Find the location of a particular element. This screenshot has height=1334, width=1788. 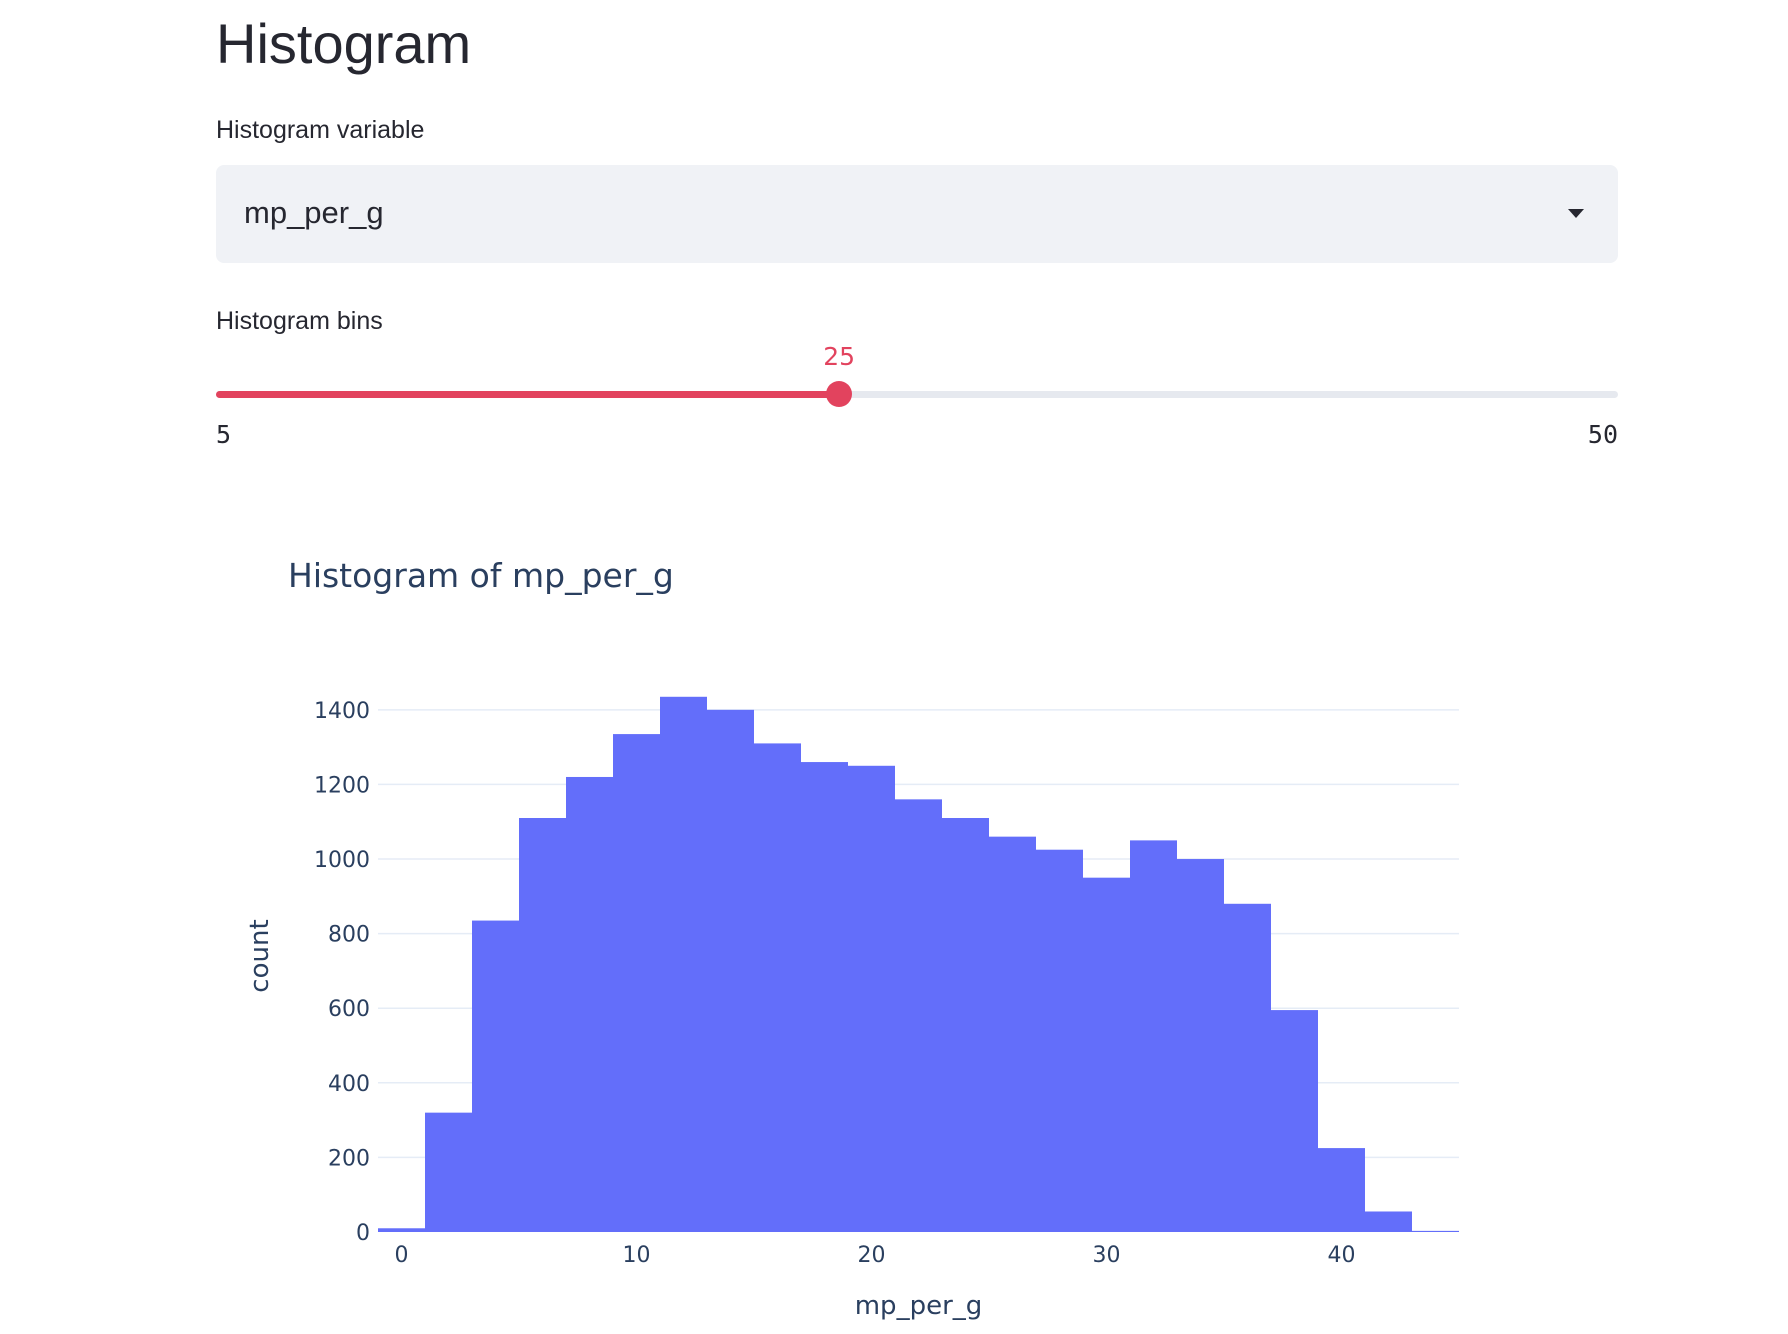

bins-slider-max: 50 is located at coordinates (1602, 434).